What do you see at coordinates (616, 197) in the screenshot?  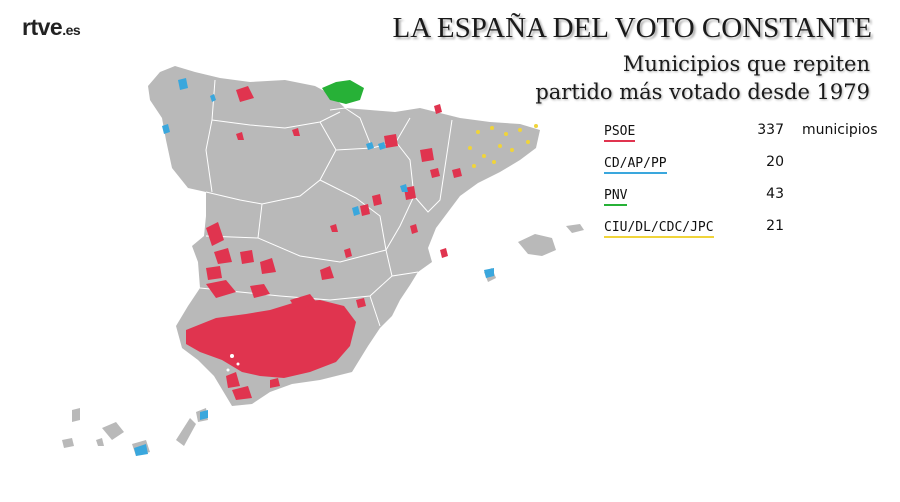 I see `legend-label-pnv: PNV` at bounding box center [616, 197].